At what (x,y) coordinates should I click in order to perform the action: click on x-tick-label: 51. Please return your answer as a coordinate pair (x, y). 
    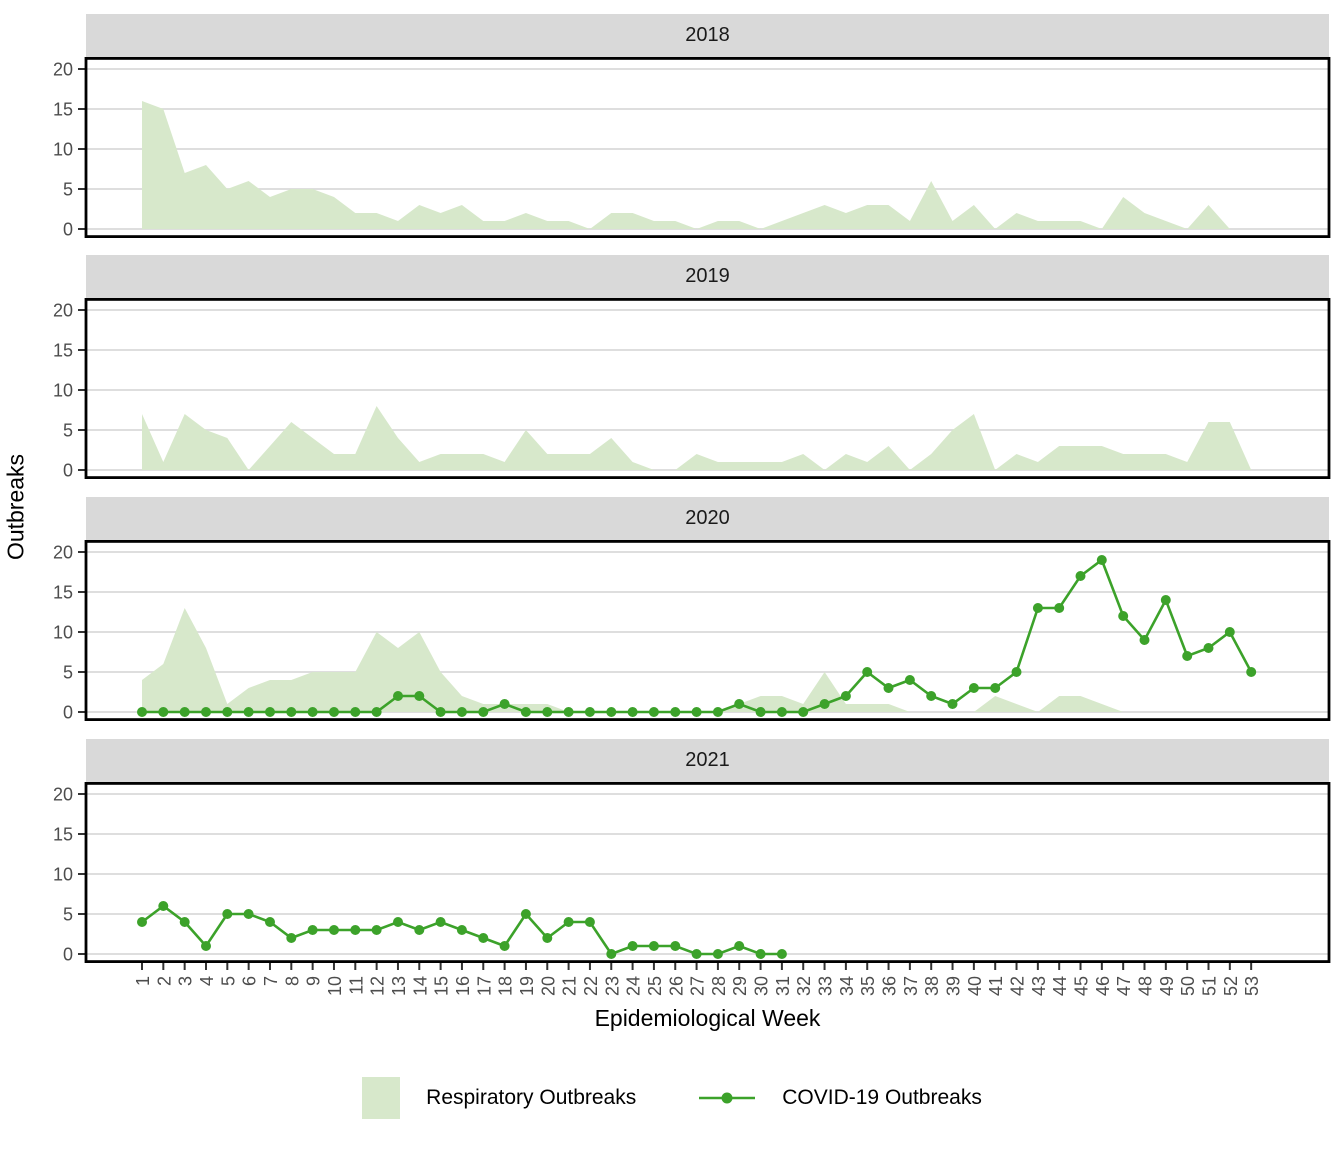
    Looking at the image, I should click on (1210, 986).